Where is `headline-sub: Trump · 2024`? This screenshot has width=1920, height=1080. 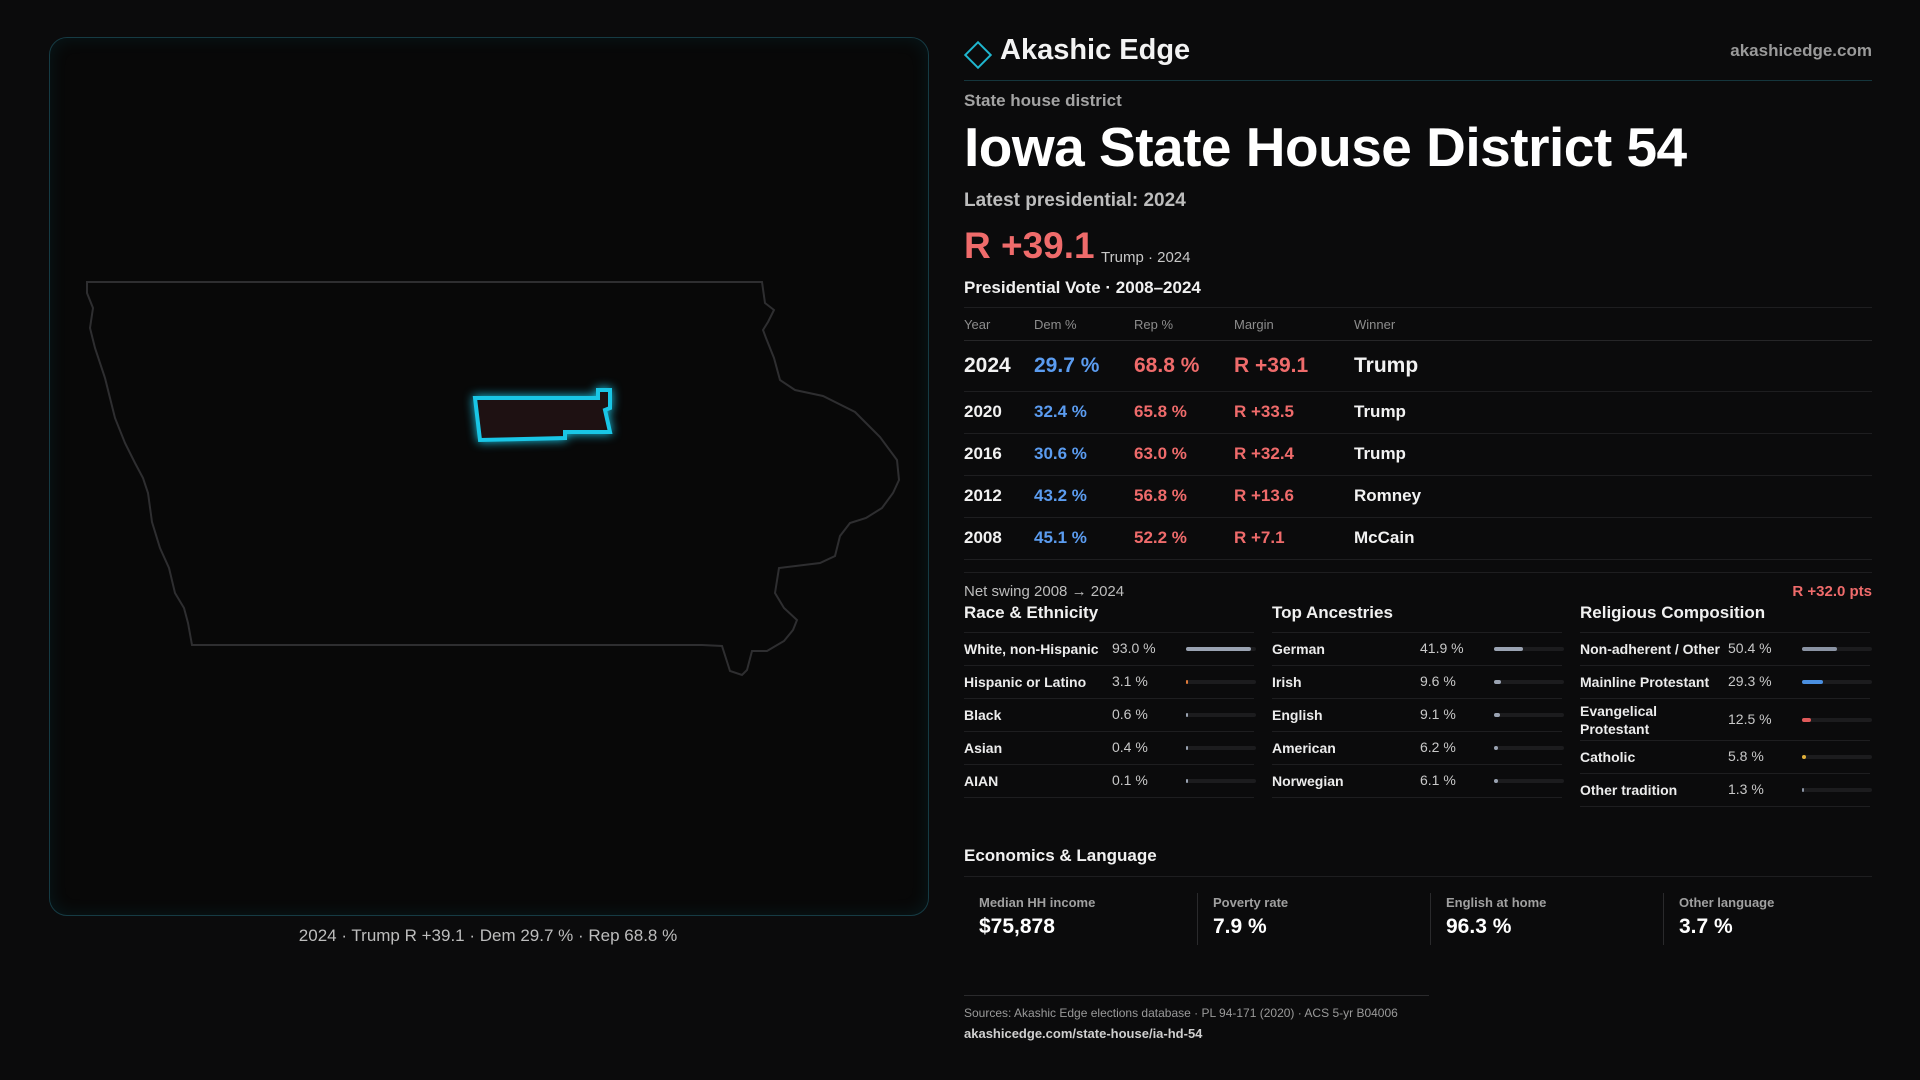
headline-sub: Trump · 2024 is located at coordinates (1146, 257).